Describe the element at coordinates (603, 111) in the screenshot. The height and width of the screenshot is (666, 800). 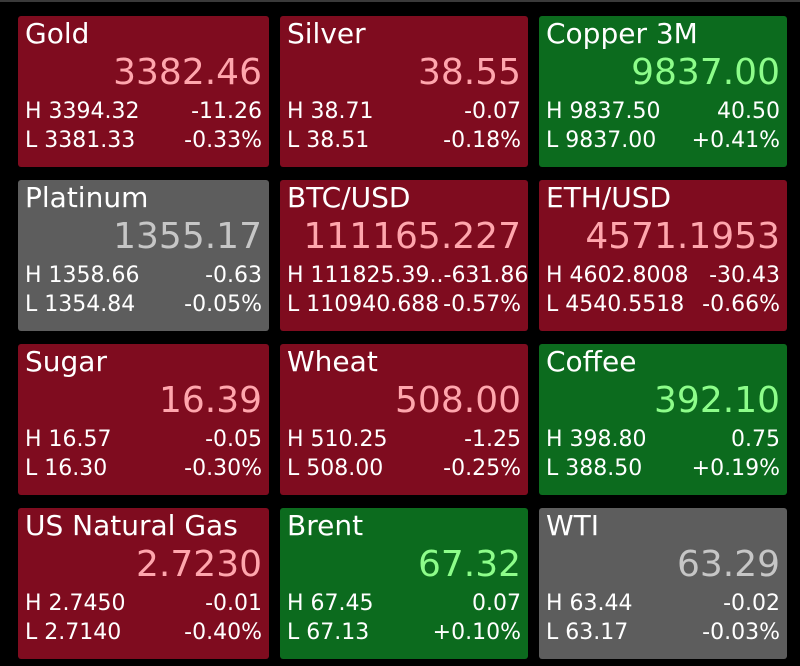
I see `high-value: H 9837.50` at that location.